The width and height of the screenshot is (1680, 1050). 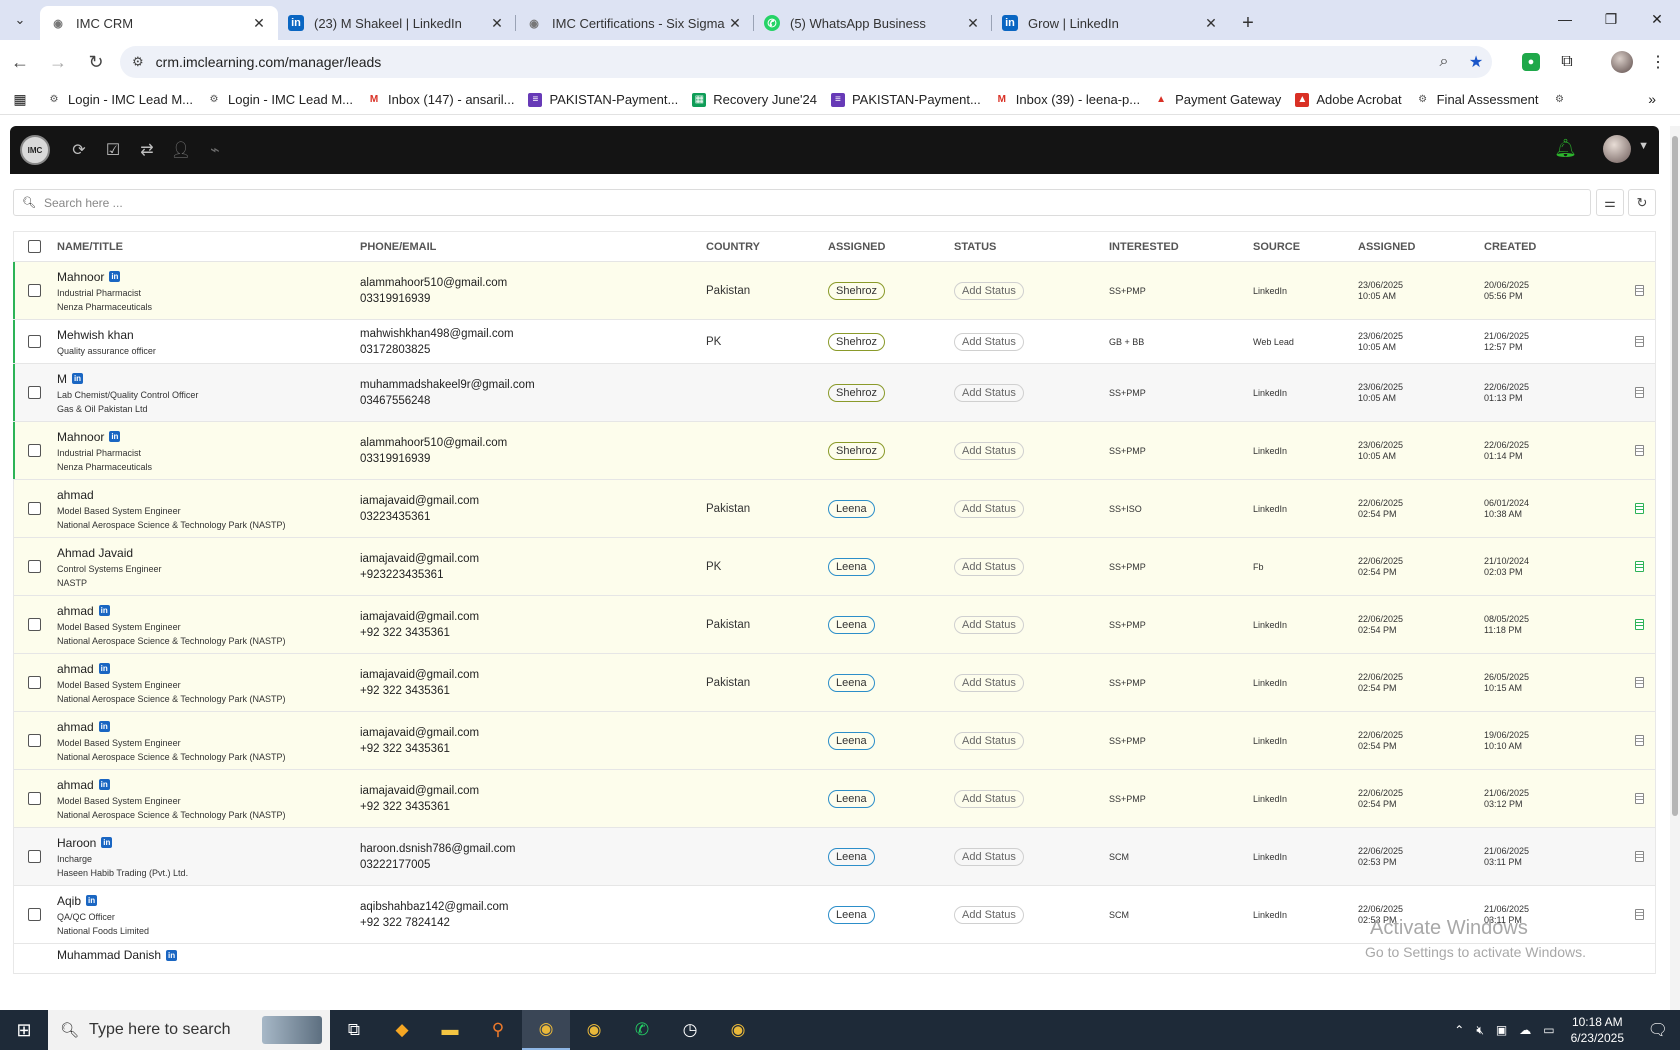 I want to click on browser-tab: ✆ (5) WhatsApp Business ✕, so click(x=873, y=23).